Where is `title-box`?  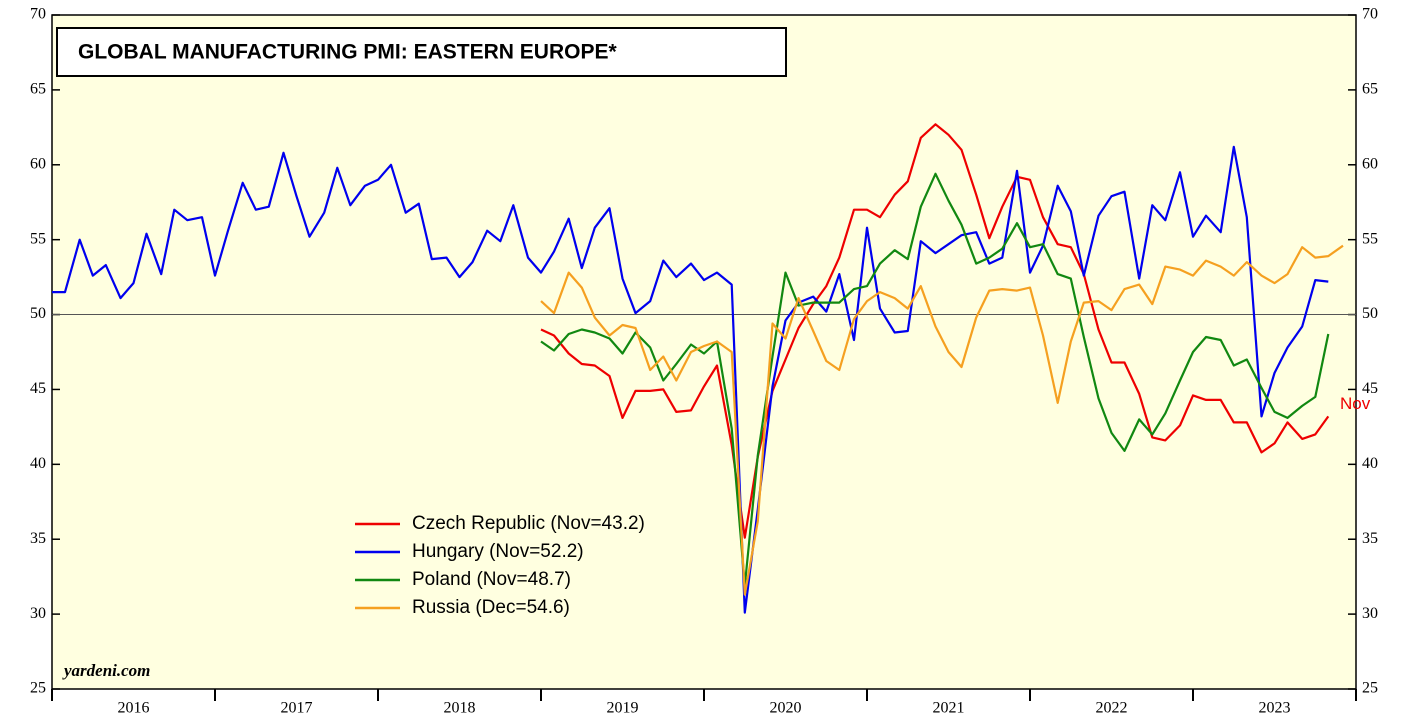 title-box is located at coordinates (421, 52).